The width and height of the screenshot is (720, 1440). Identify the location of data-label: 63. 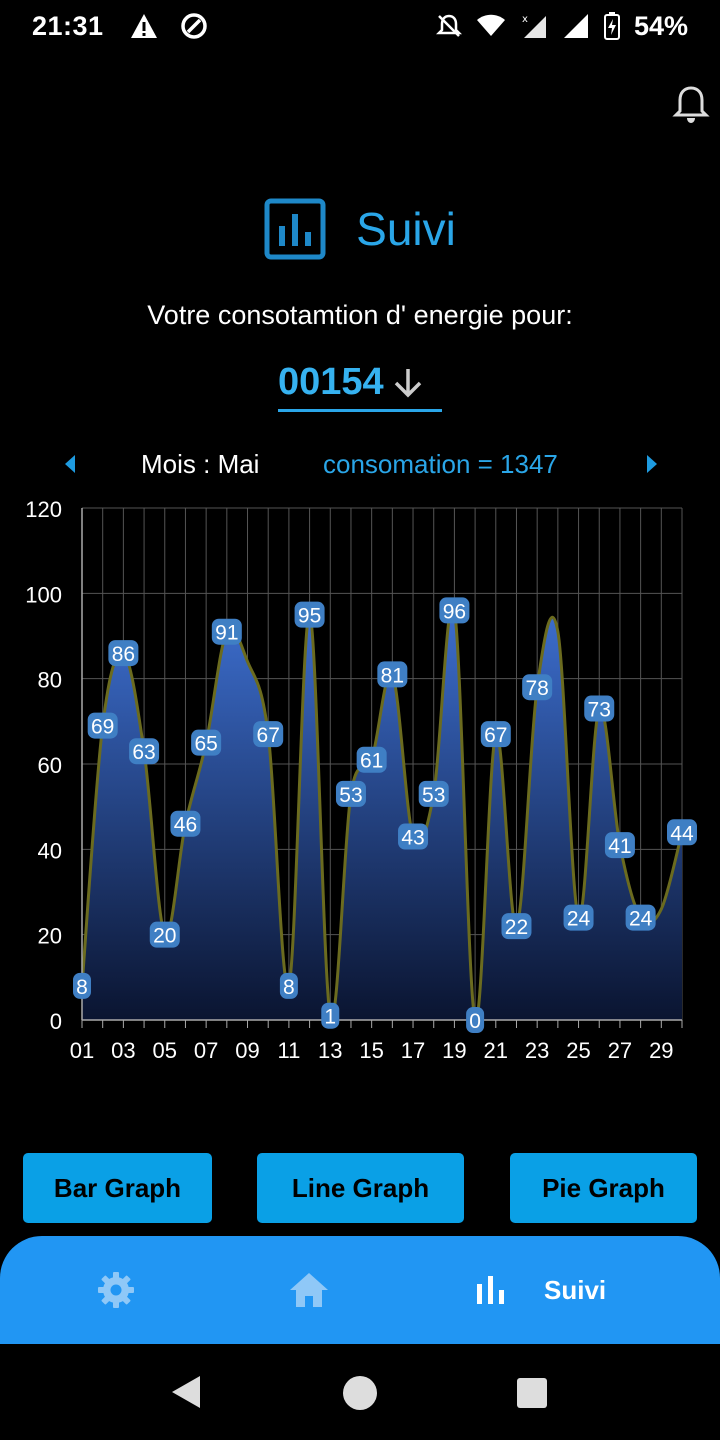
(143, 752).